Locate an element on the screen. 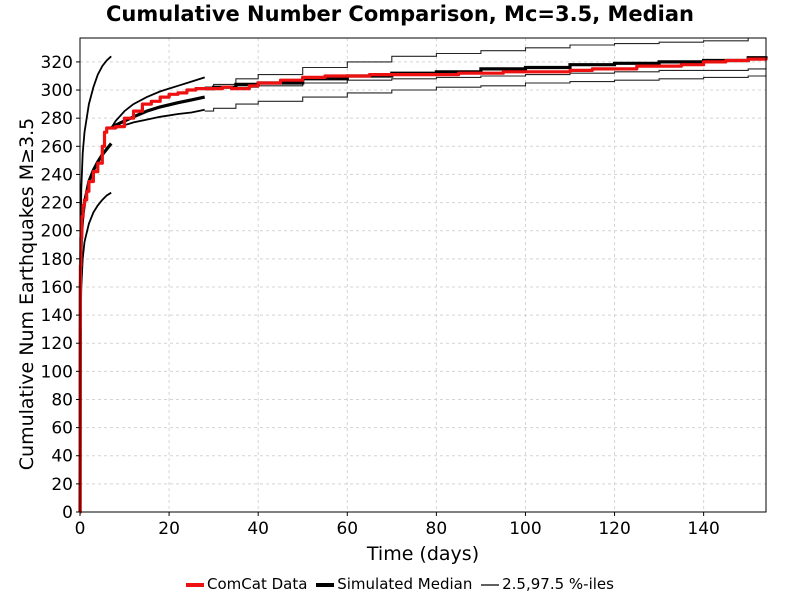  y-axis-label-wrap: Cumulative Num Earthquakes M≥3.5 is located at coordinates (27, 292).